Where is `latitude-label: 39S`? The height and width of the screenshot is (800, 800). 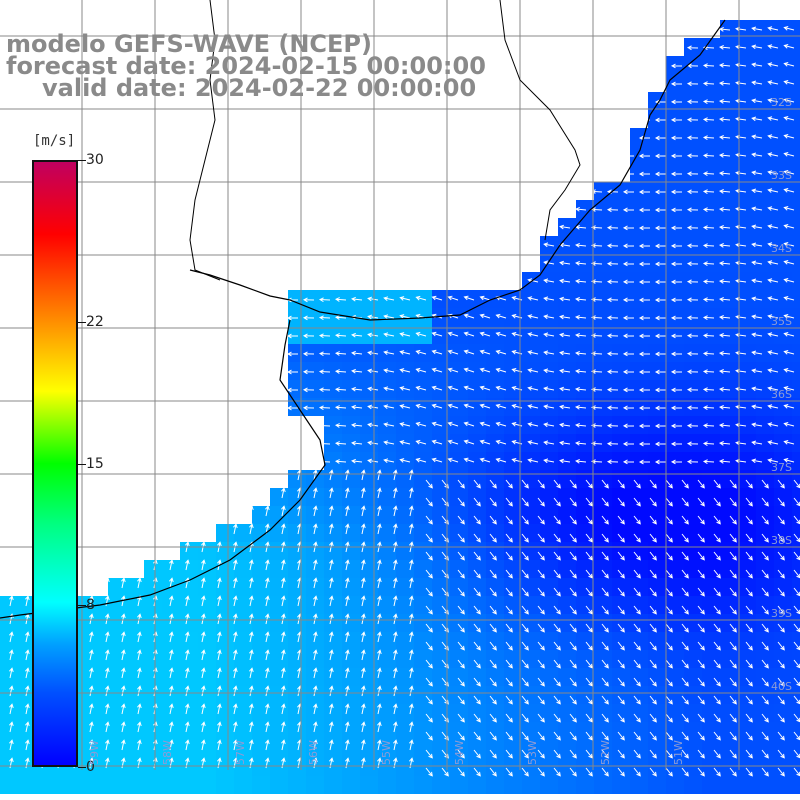 latitude-label: 39S is located at coordinates (781, 613).